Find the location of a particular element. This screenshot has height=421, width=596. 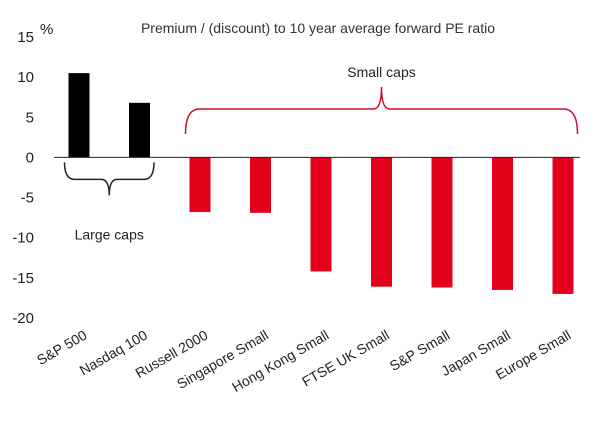

y-tick-label: 0 is located at coordinates (30, 157).